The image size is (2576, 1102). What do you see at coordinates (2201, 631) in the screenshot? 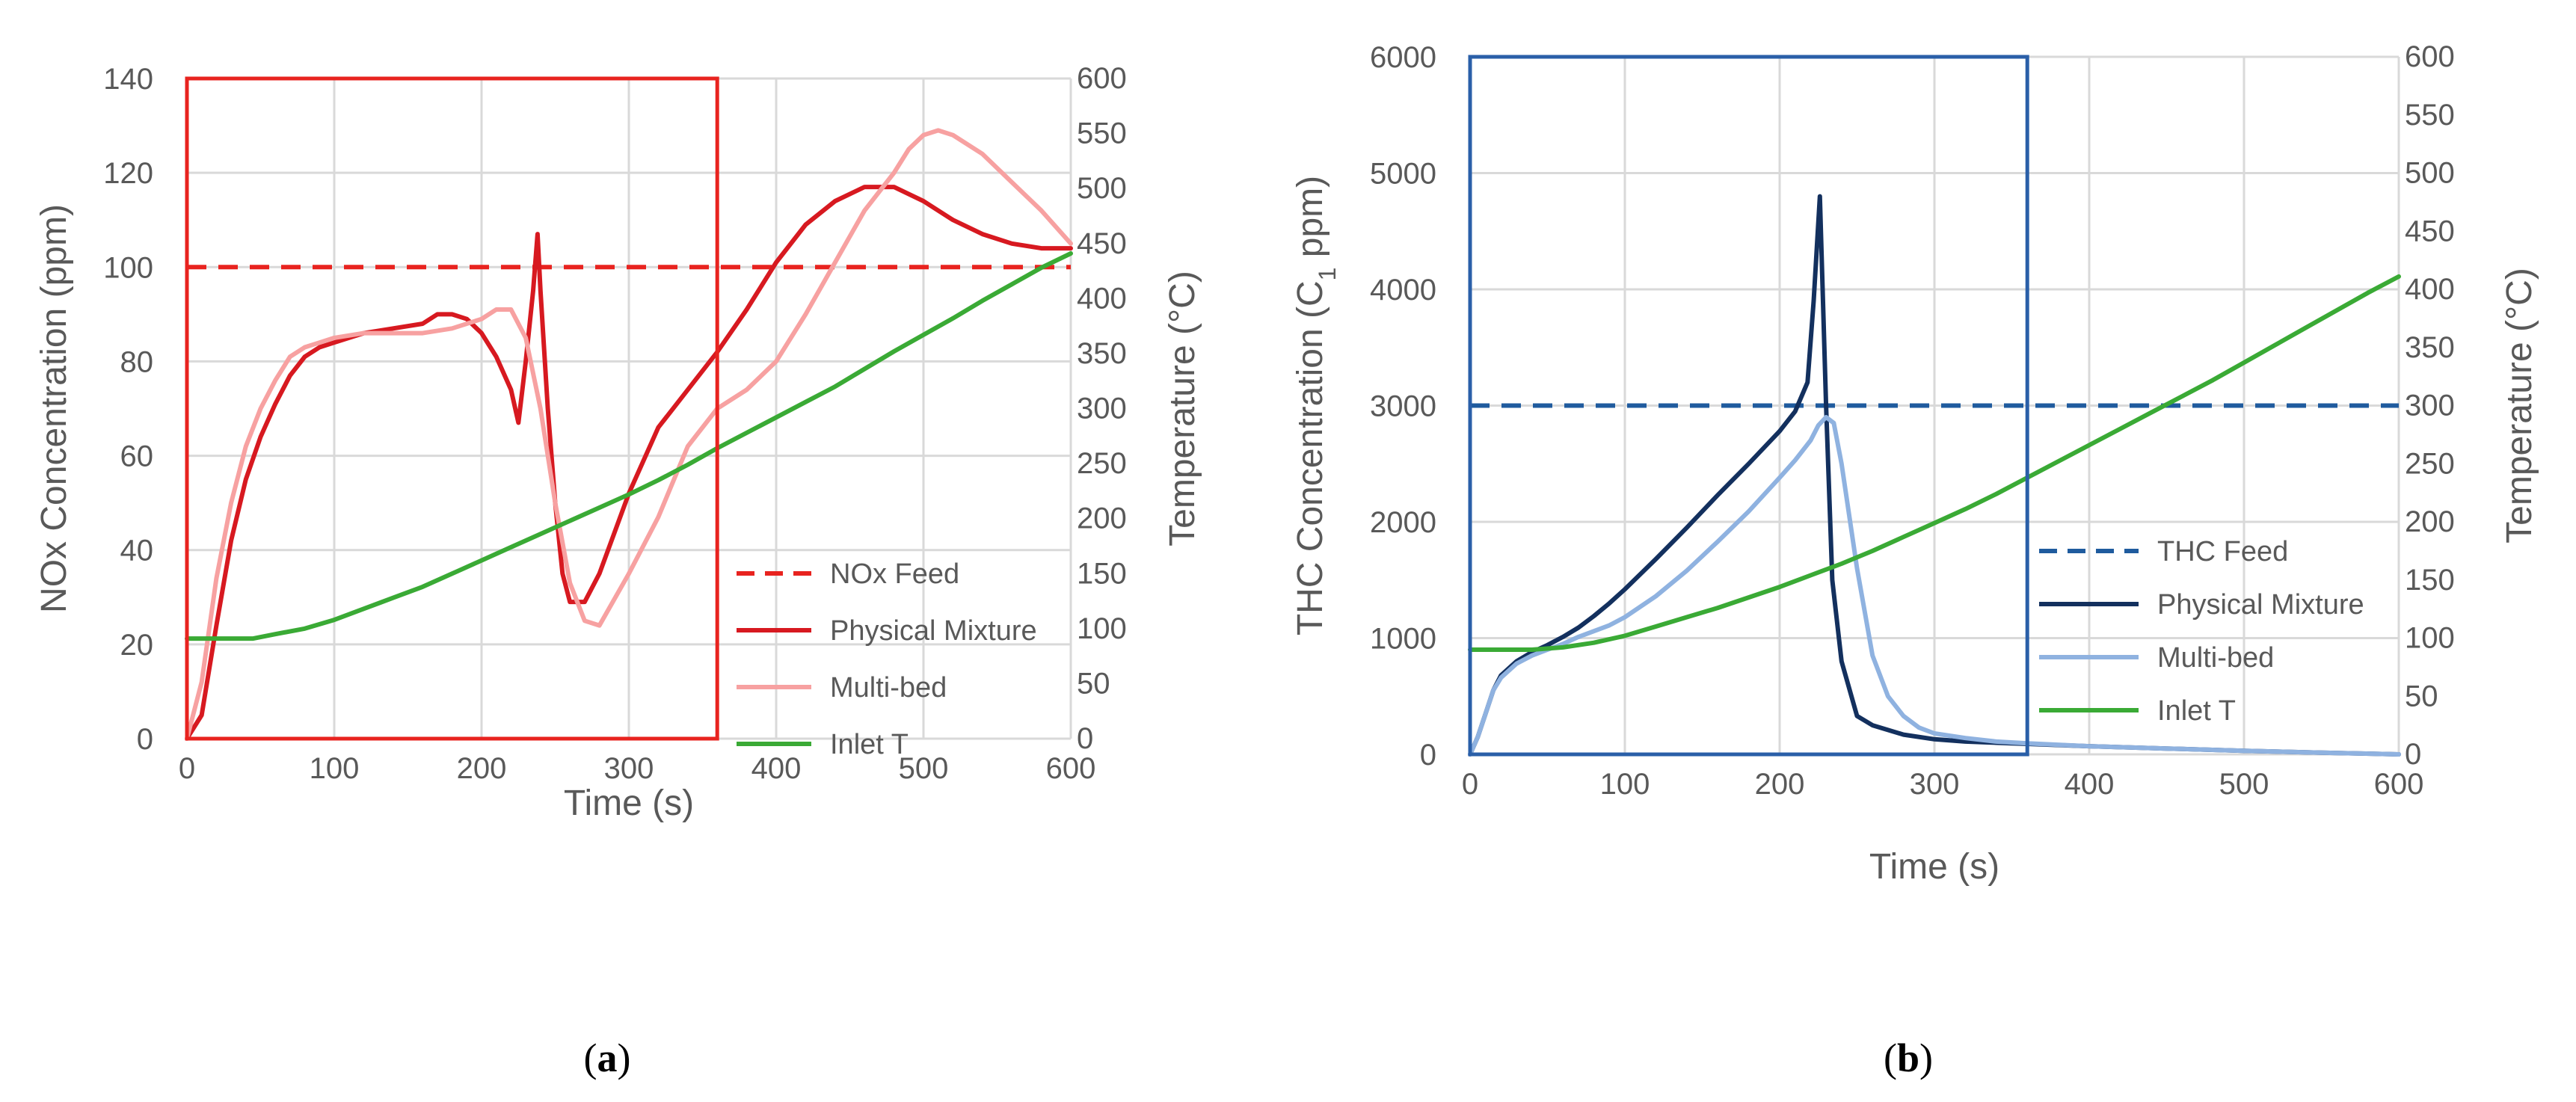
I see `legend: THC Feed Physical Mixture Multi-bed Inlet T` at bounding box center [2201, 631].